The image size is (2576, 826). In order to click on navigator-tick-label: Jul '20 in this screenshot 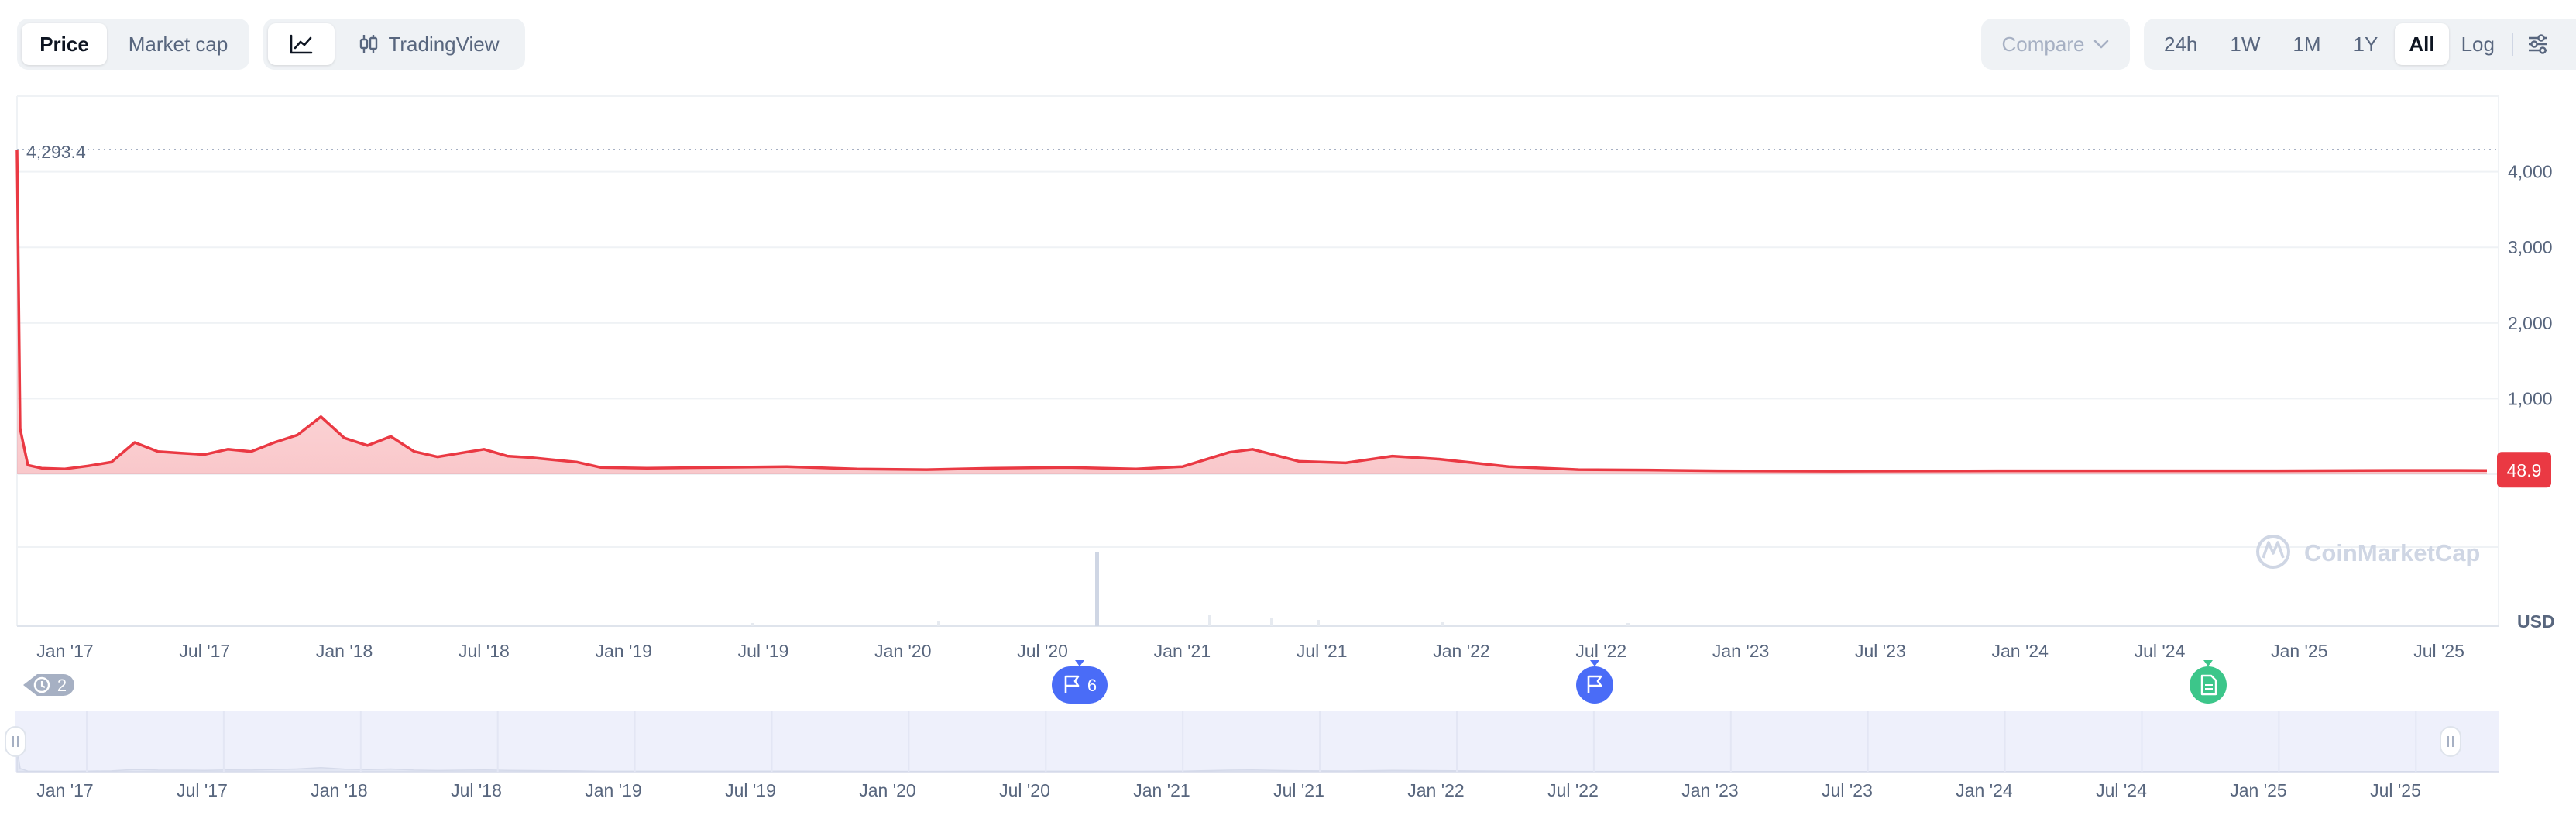, I will do `click(1024, 790)`.